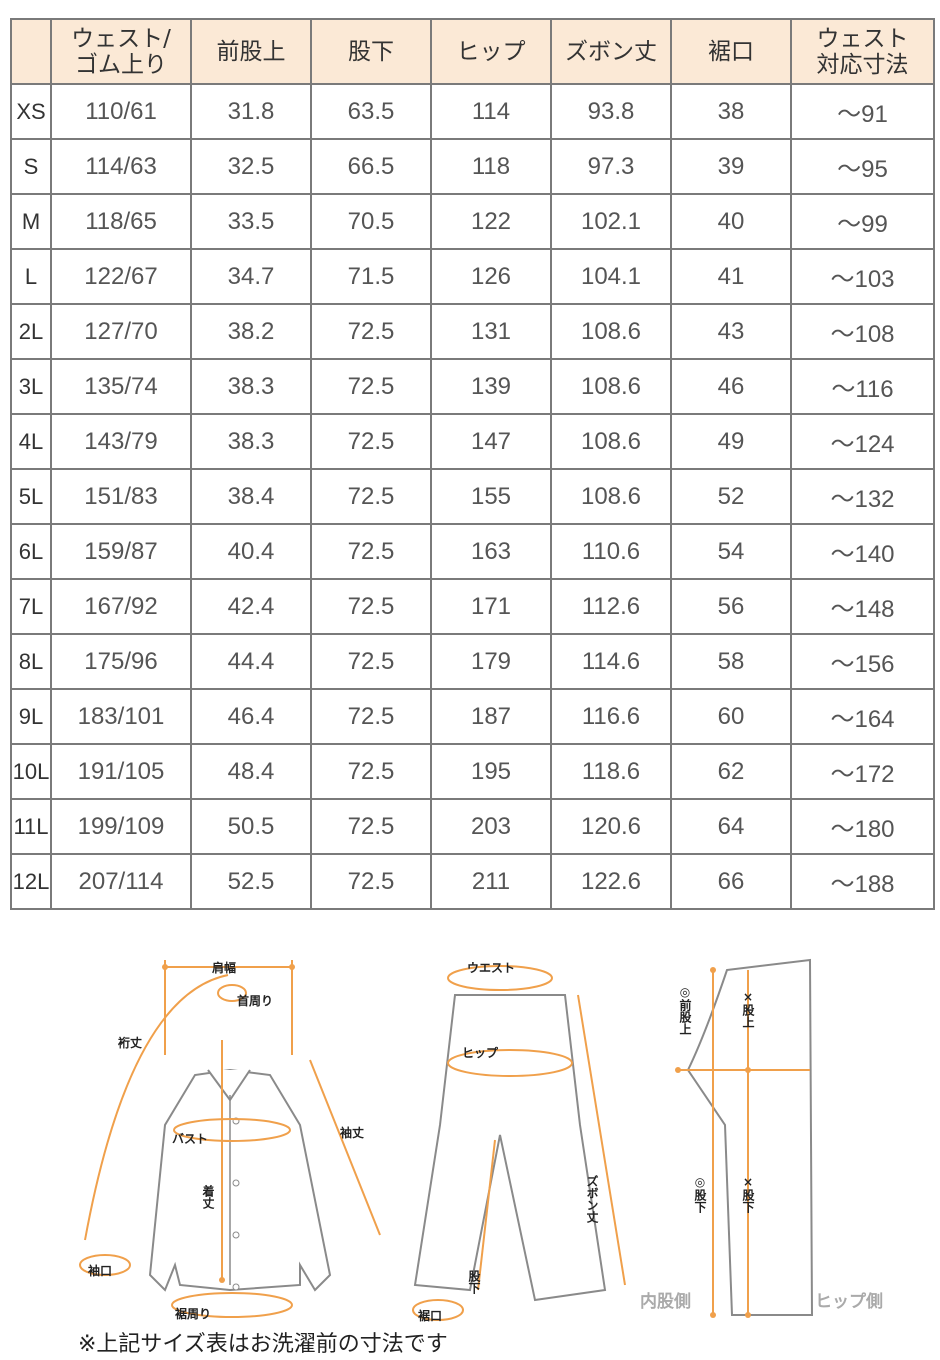 Image resolution: width=940 pixels, height=1360 pixels. What do you see at coordinates (472, 606) in the screenshot?
I see `table-row: 7L 167/92 42.4 72.5 171 112.6 56 ～148` at bounding box center [472, 606].